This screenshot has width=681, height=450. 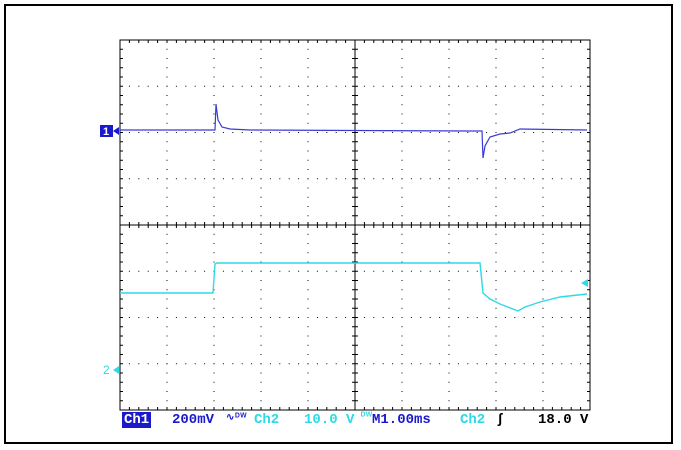 I want to click on trigger-level: 18.0 V, so click(x=563, y=420).